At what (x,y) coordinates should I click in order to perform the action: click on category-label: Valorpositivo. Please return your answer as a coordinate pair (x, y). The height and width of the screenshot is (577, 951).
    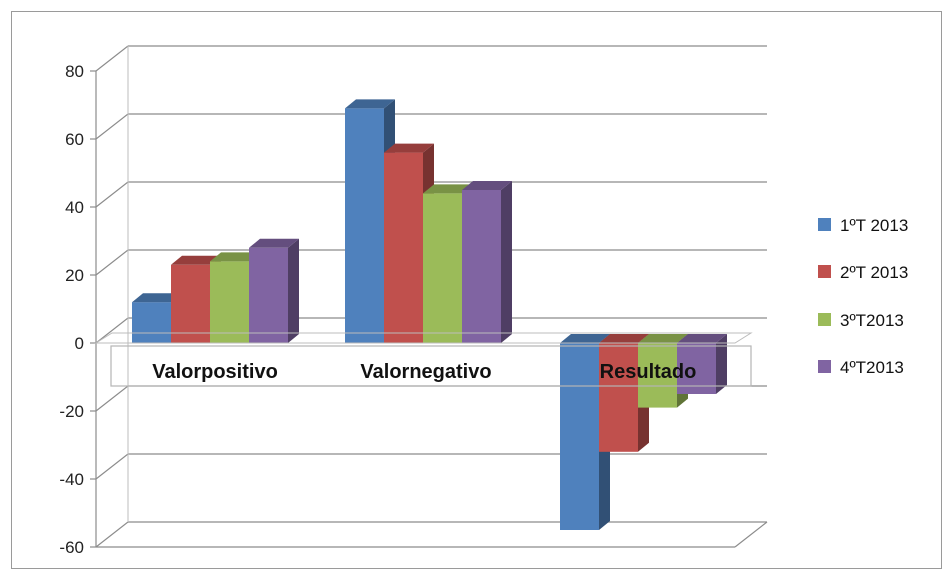
    Looking at the image, I should click on (215, 372).